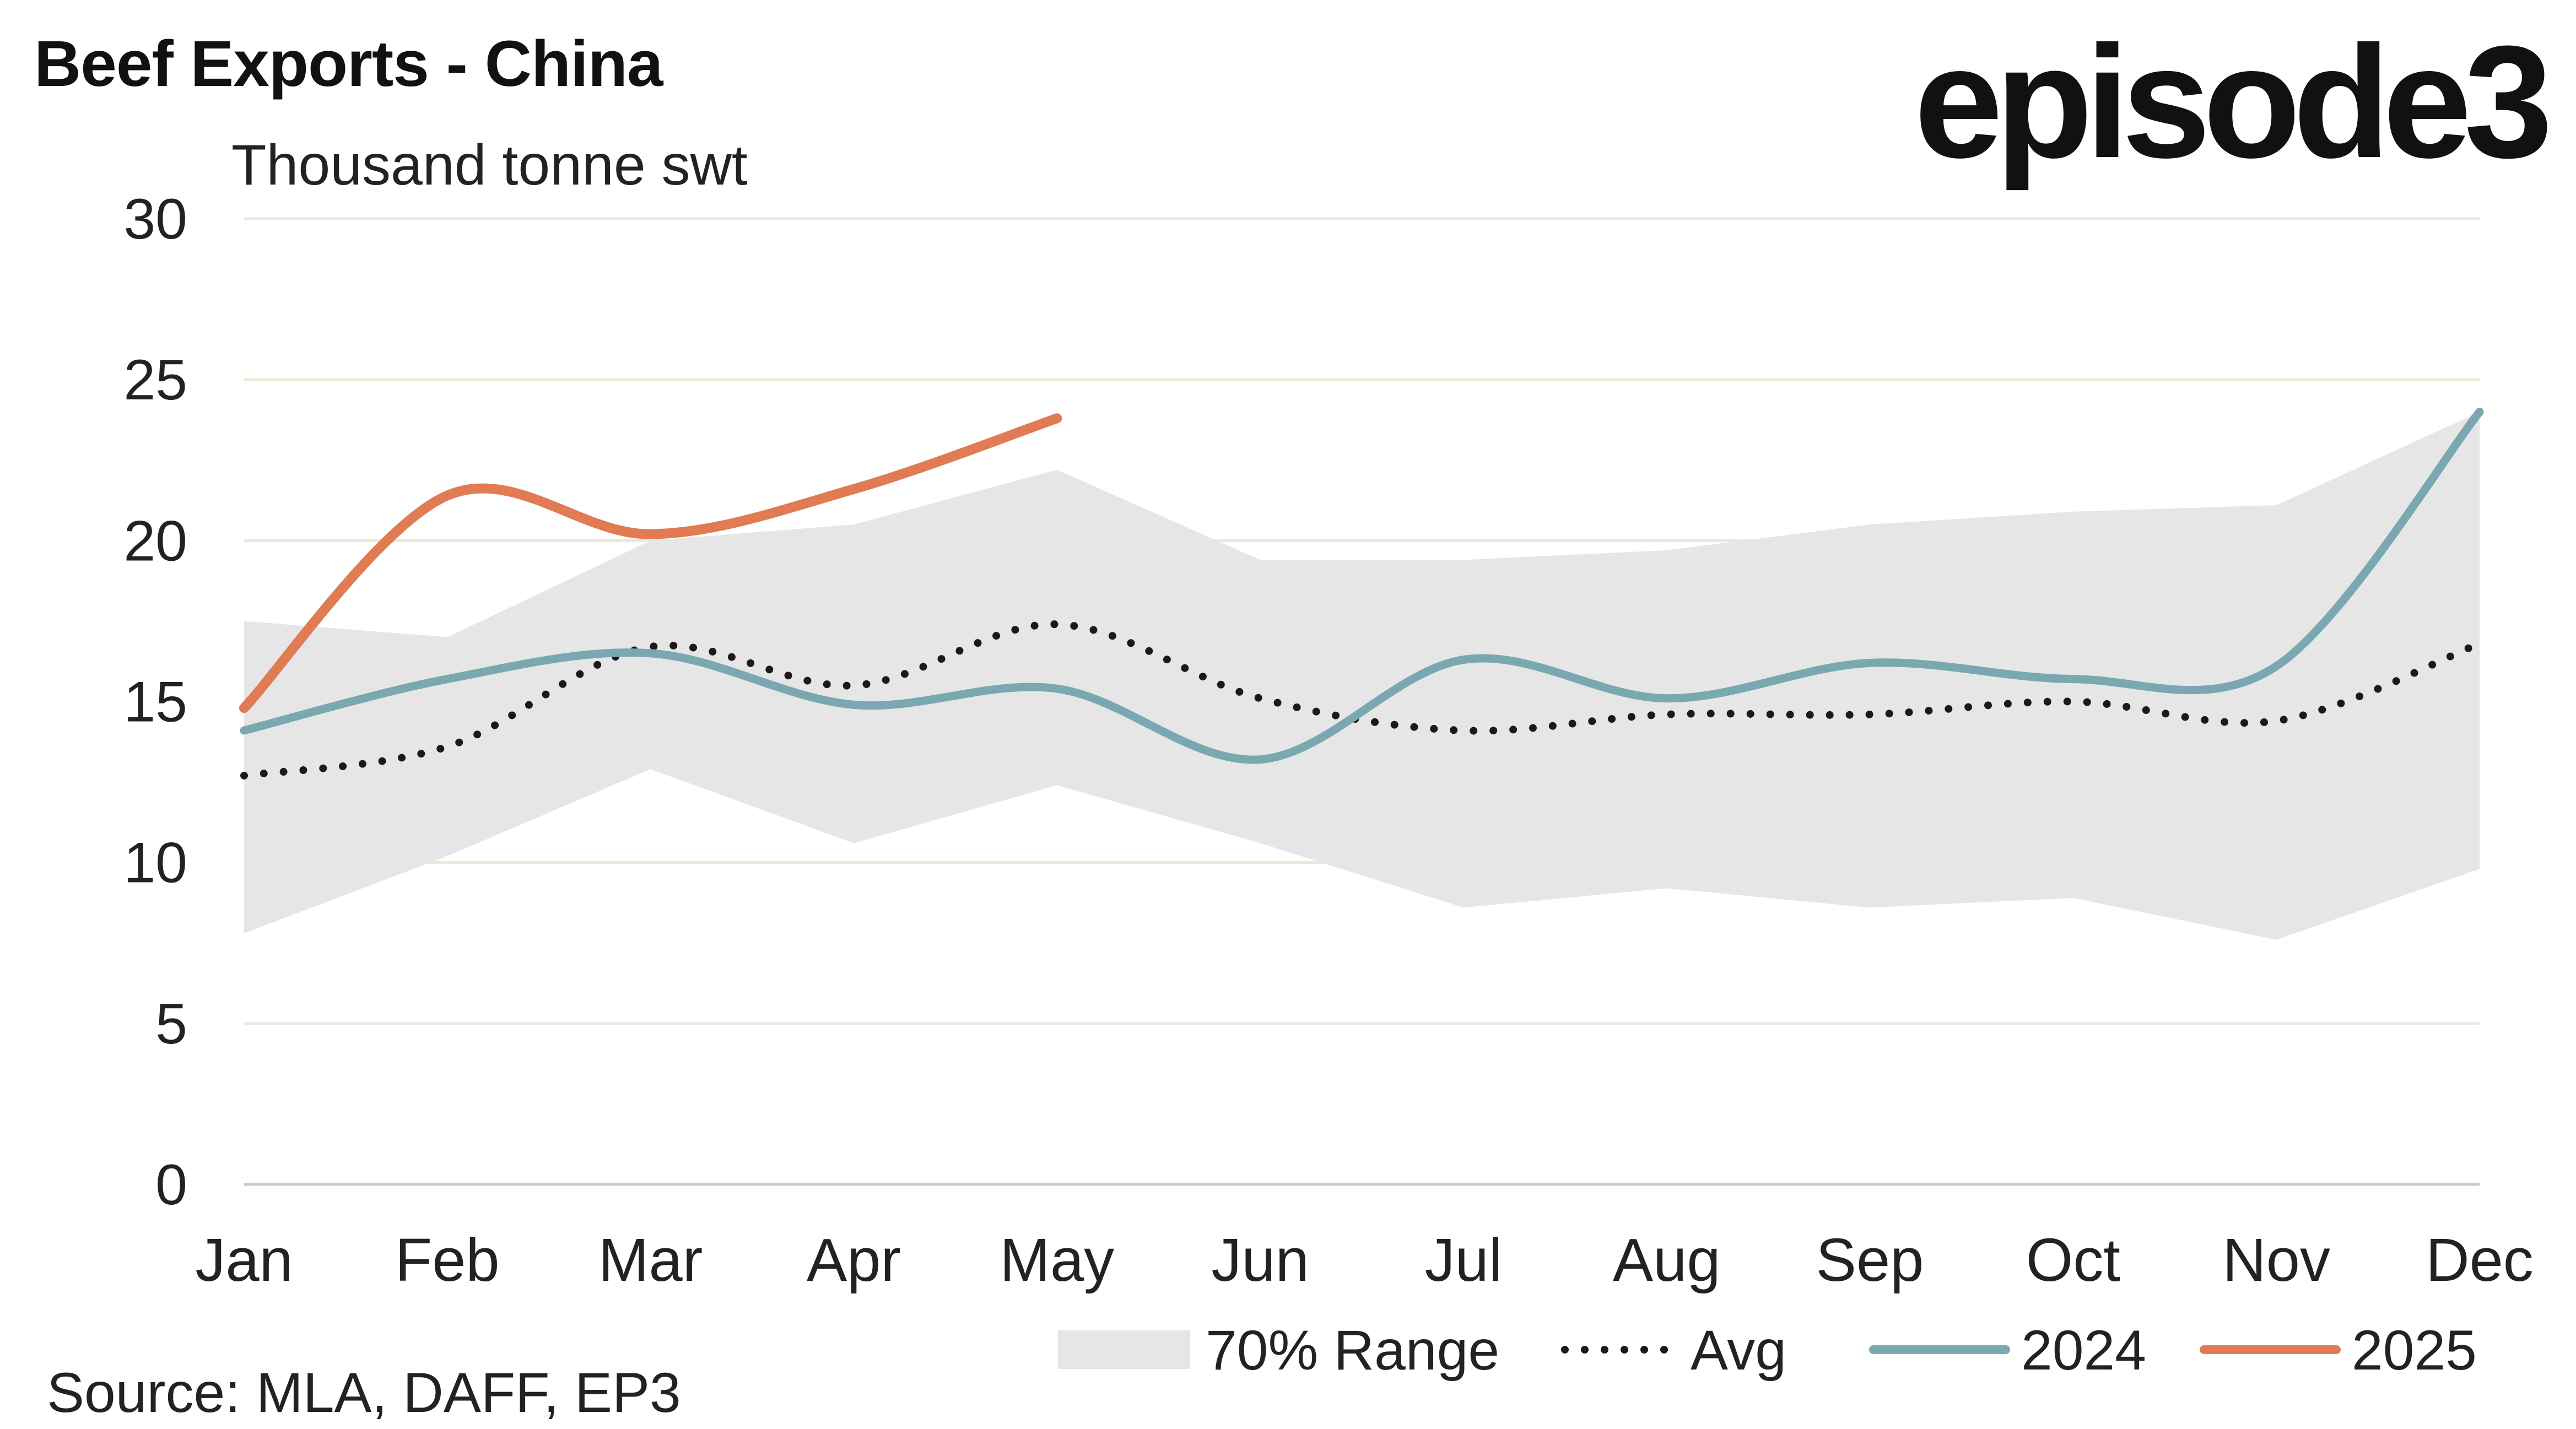  I want to click on legend-label: 2024, so click(2083, 1350).